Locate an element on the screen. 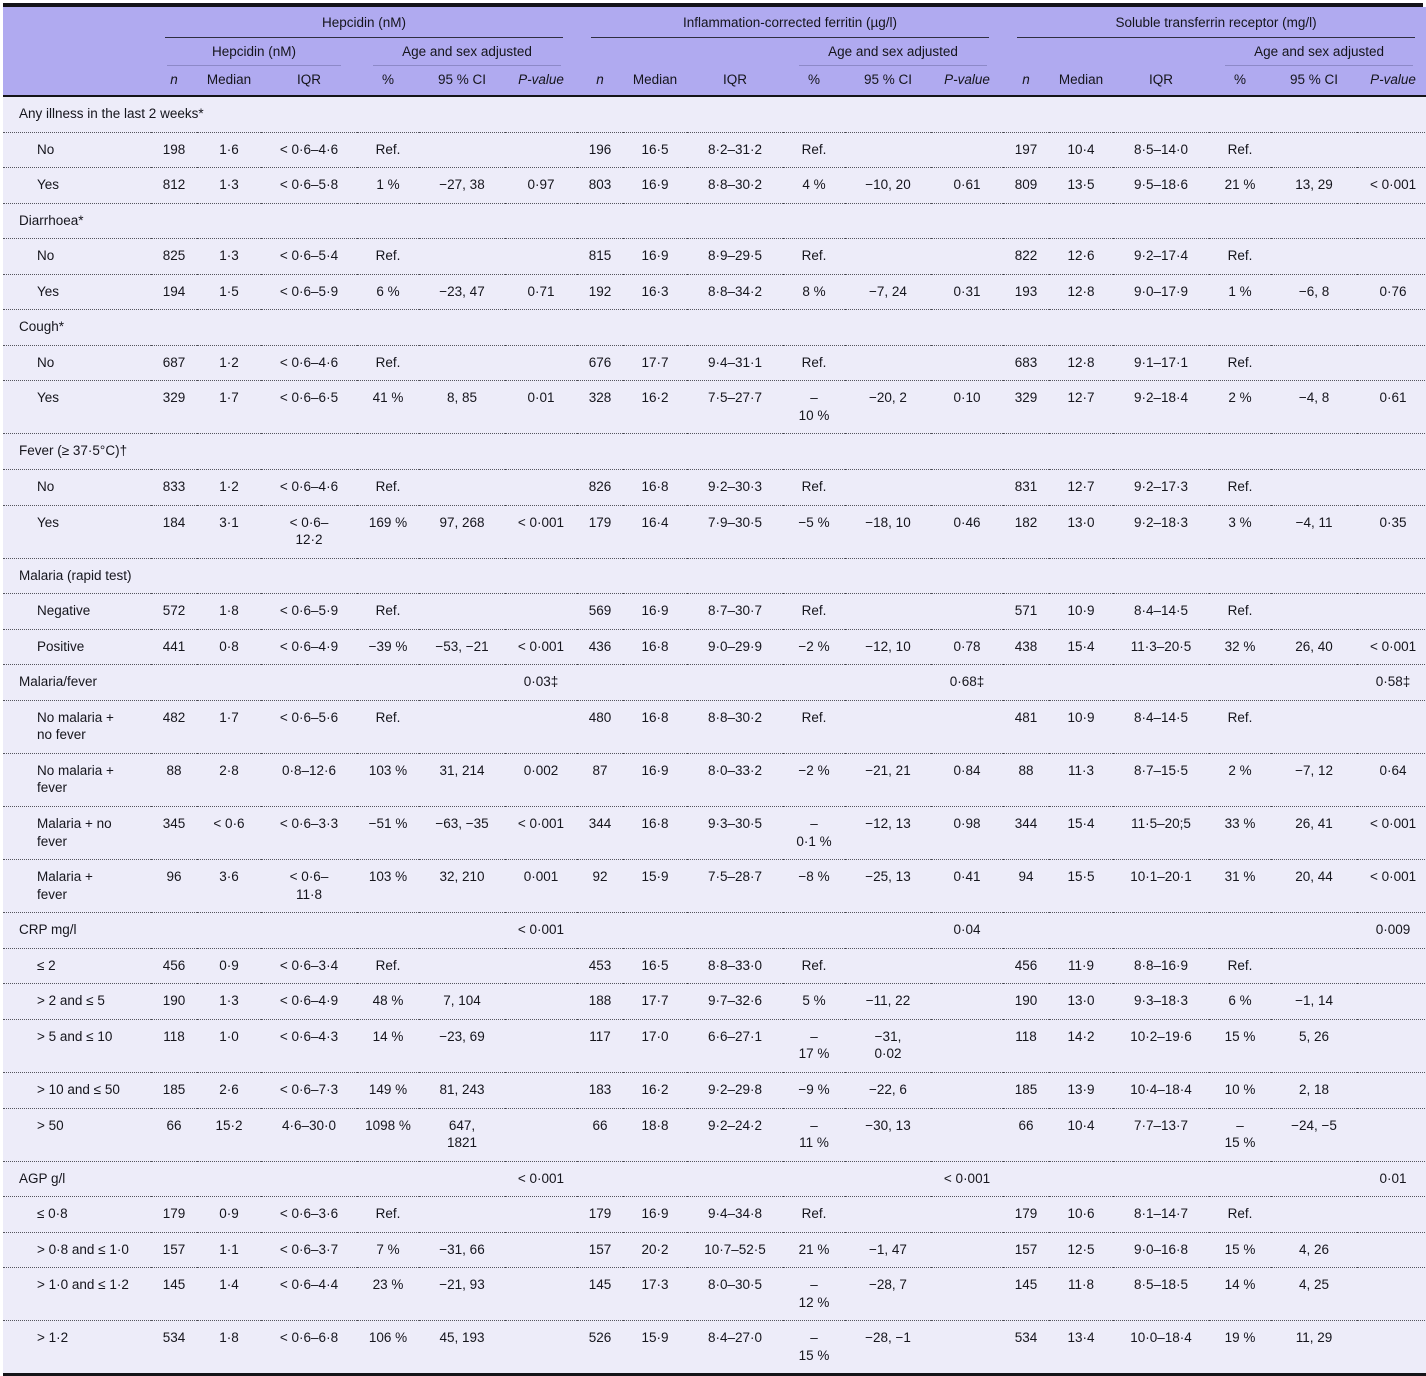  cell: 480 is located at coordinates (600, 717).